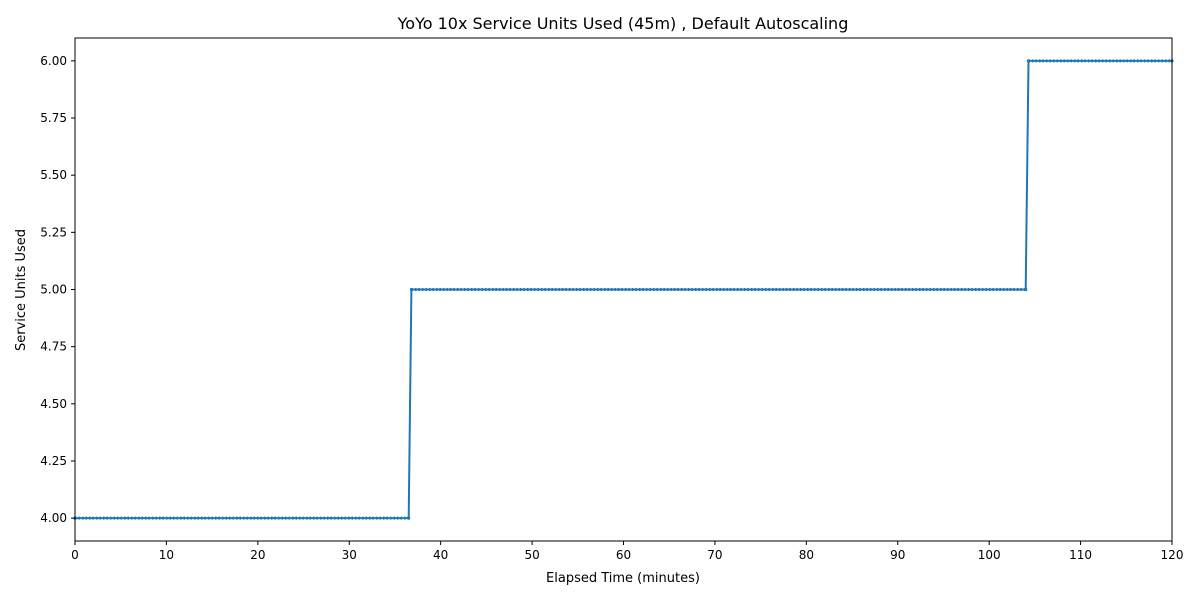 The image size is (1200, 604). I want to click on x-tick-label: 120, so click(1172, 555).